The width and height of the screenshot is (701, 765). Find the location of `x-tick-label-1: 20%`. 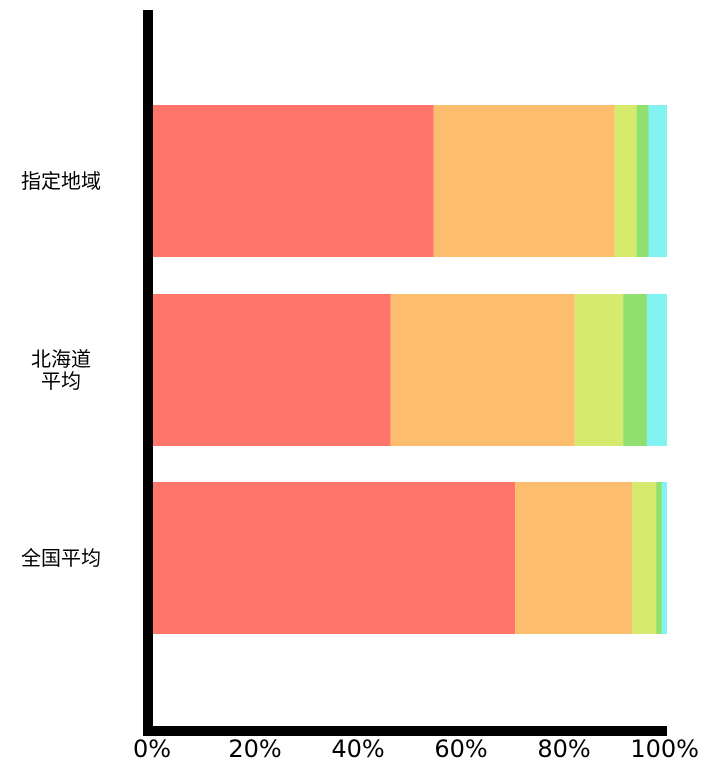

x-tick-label-1: 20% is located at coordinates (254, 749).